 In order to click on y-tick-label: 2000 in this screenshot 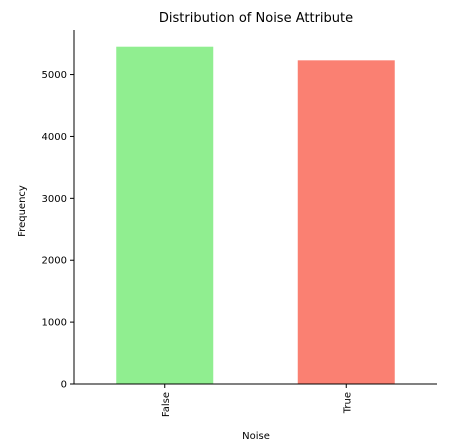, I will do `click(54, 261)`.